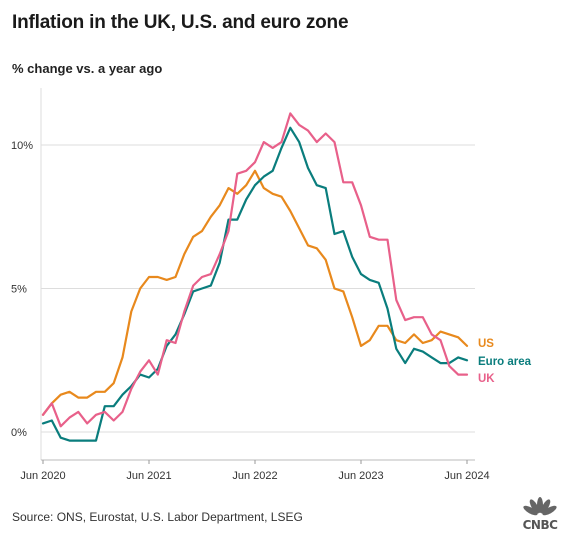  I want to click on chart-subtitle: % change vs. a year ago, so click(87, 68).